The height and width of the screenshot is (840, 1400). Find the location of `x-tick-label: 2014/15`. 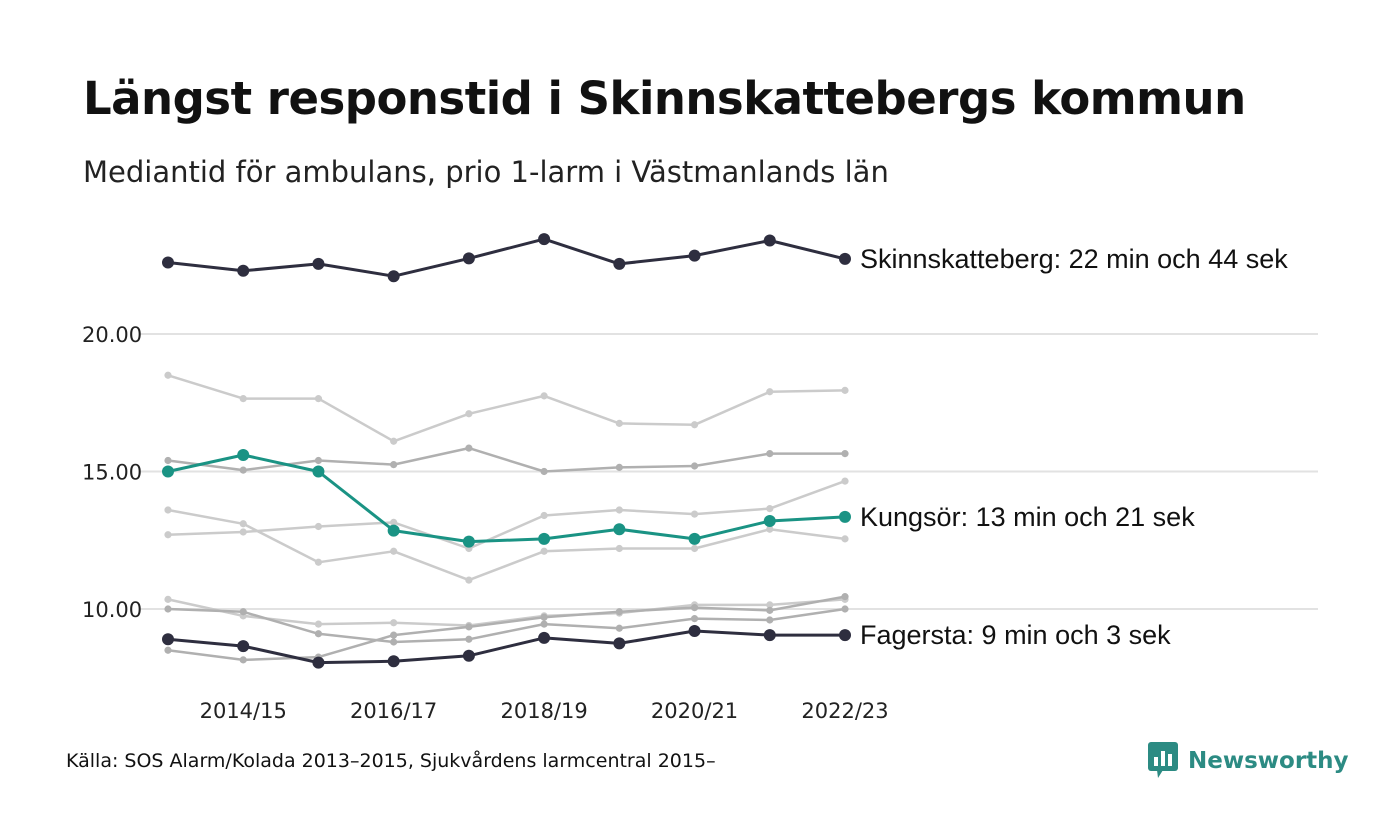

x-tick-label: 2014/15 is located at coordinates (243, 711).